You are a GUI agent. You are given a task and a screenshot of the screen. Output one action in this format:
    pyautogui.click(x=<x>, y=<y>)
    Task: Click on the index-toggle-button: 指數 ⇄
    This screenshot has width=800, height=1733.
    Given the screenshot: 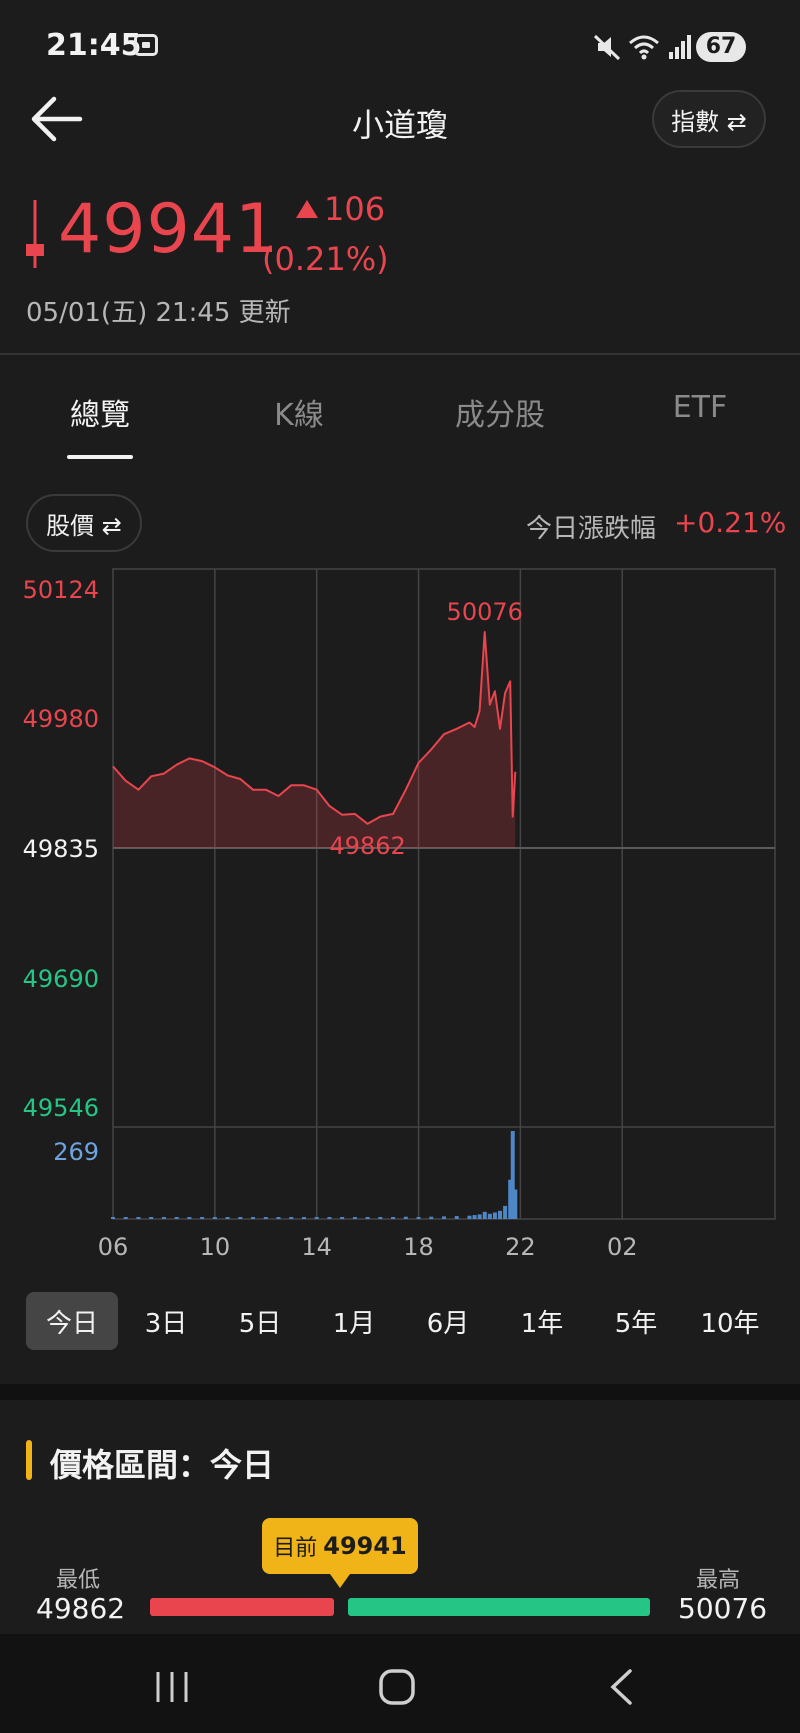 What is the action you would take?
    pyautogui.click(x=709, y=119)
    